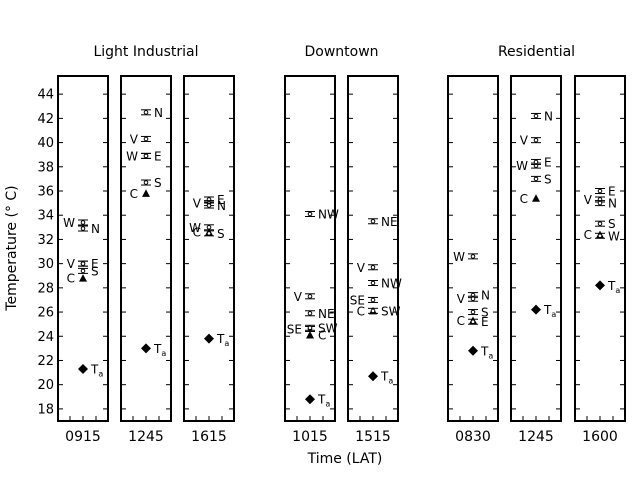 This screenshot has width=640, height=480. What do you see at coordinates (45, 288) in the screenshot?
I see `y-tick-label: 28` at bounding box center [45, 288].